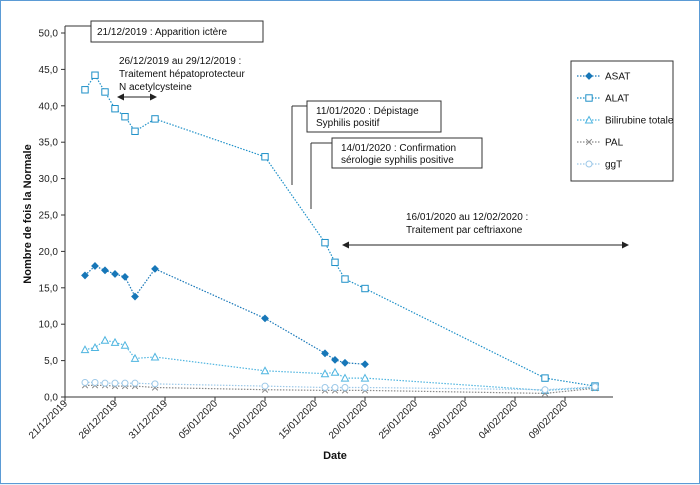 Image resolution: width=700 pixels, height=485 pixels. Describe the element at coordinates (639, 121) in the screenshot. I see `legend-label: Bilirubine totale` at that location.